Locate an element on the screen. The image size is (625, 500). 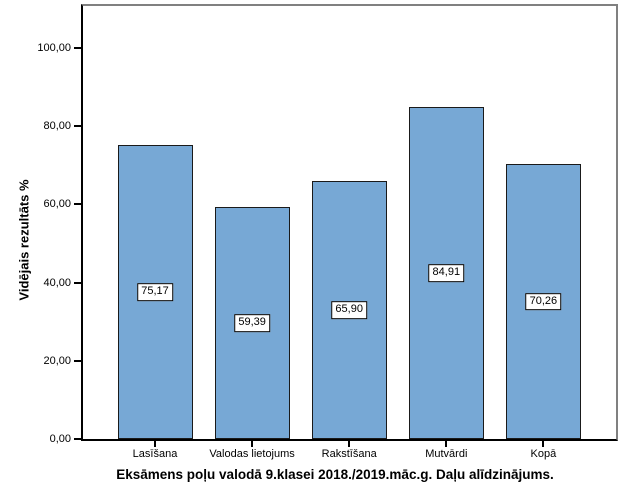
bar: 70,26 is located at coordinates (543, 301).